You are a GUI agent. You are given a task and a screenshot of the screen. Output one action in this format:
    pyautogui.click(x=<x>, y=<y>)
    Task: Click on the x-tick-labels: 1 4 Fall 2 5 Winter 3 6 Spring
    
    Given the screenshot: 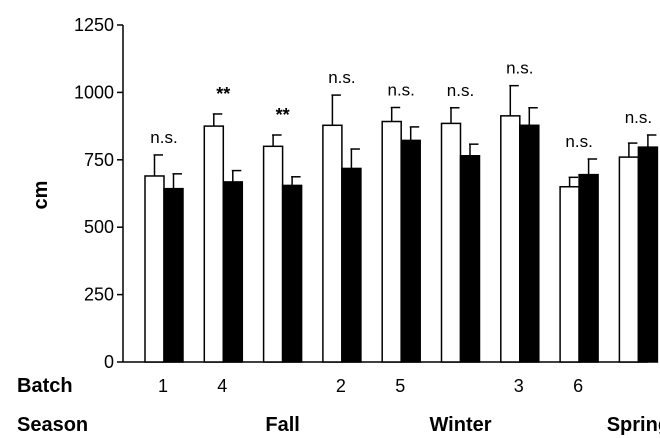 What is the action you would take?
    pyautogui.click(x=409, y=406)
    